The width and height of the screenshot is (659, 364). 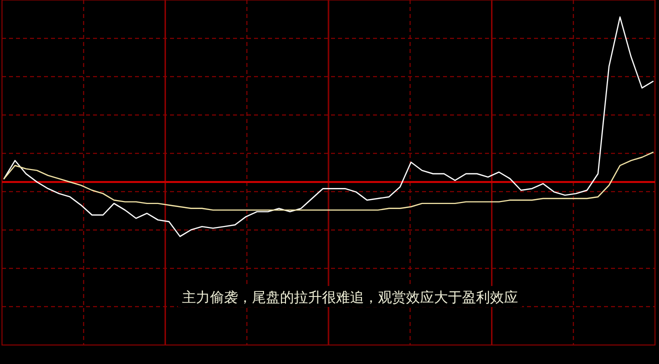 What do you see at coordinates (350, 298) in the screenshot?
I see `text: 主力偷袭，尾盘的拉升很难追，观赏效应大于盈利效应` at bounding box center [350, 298].